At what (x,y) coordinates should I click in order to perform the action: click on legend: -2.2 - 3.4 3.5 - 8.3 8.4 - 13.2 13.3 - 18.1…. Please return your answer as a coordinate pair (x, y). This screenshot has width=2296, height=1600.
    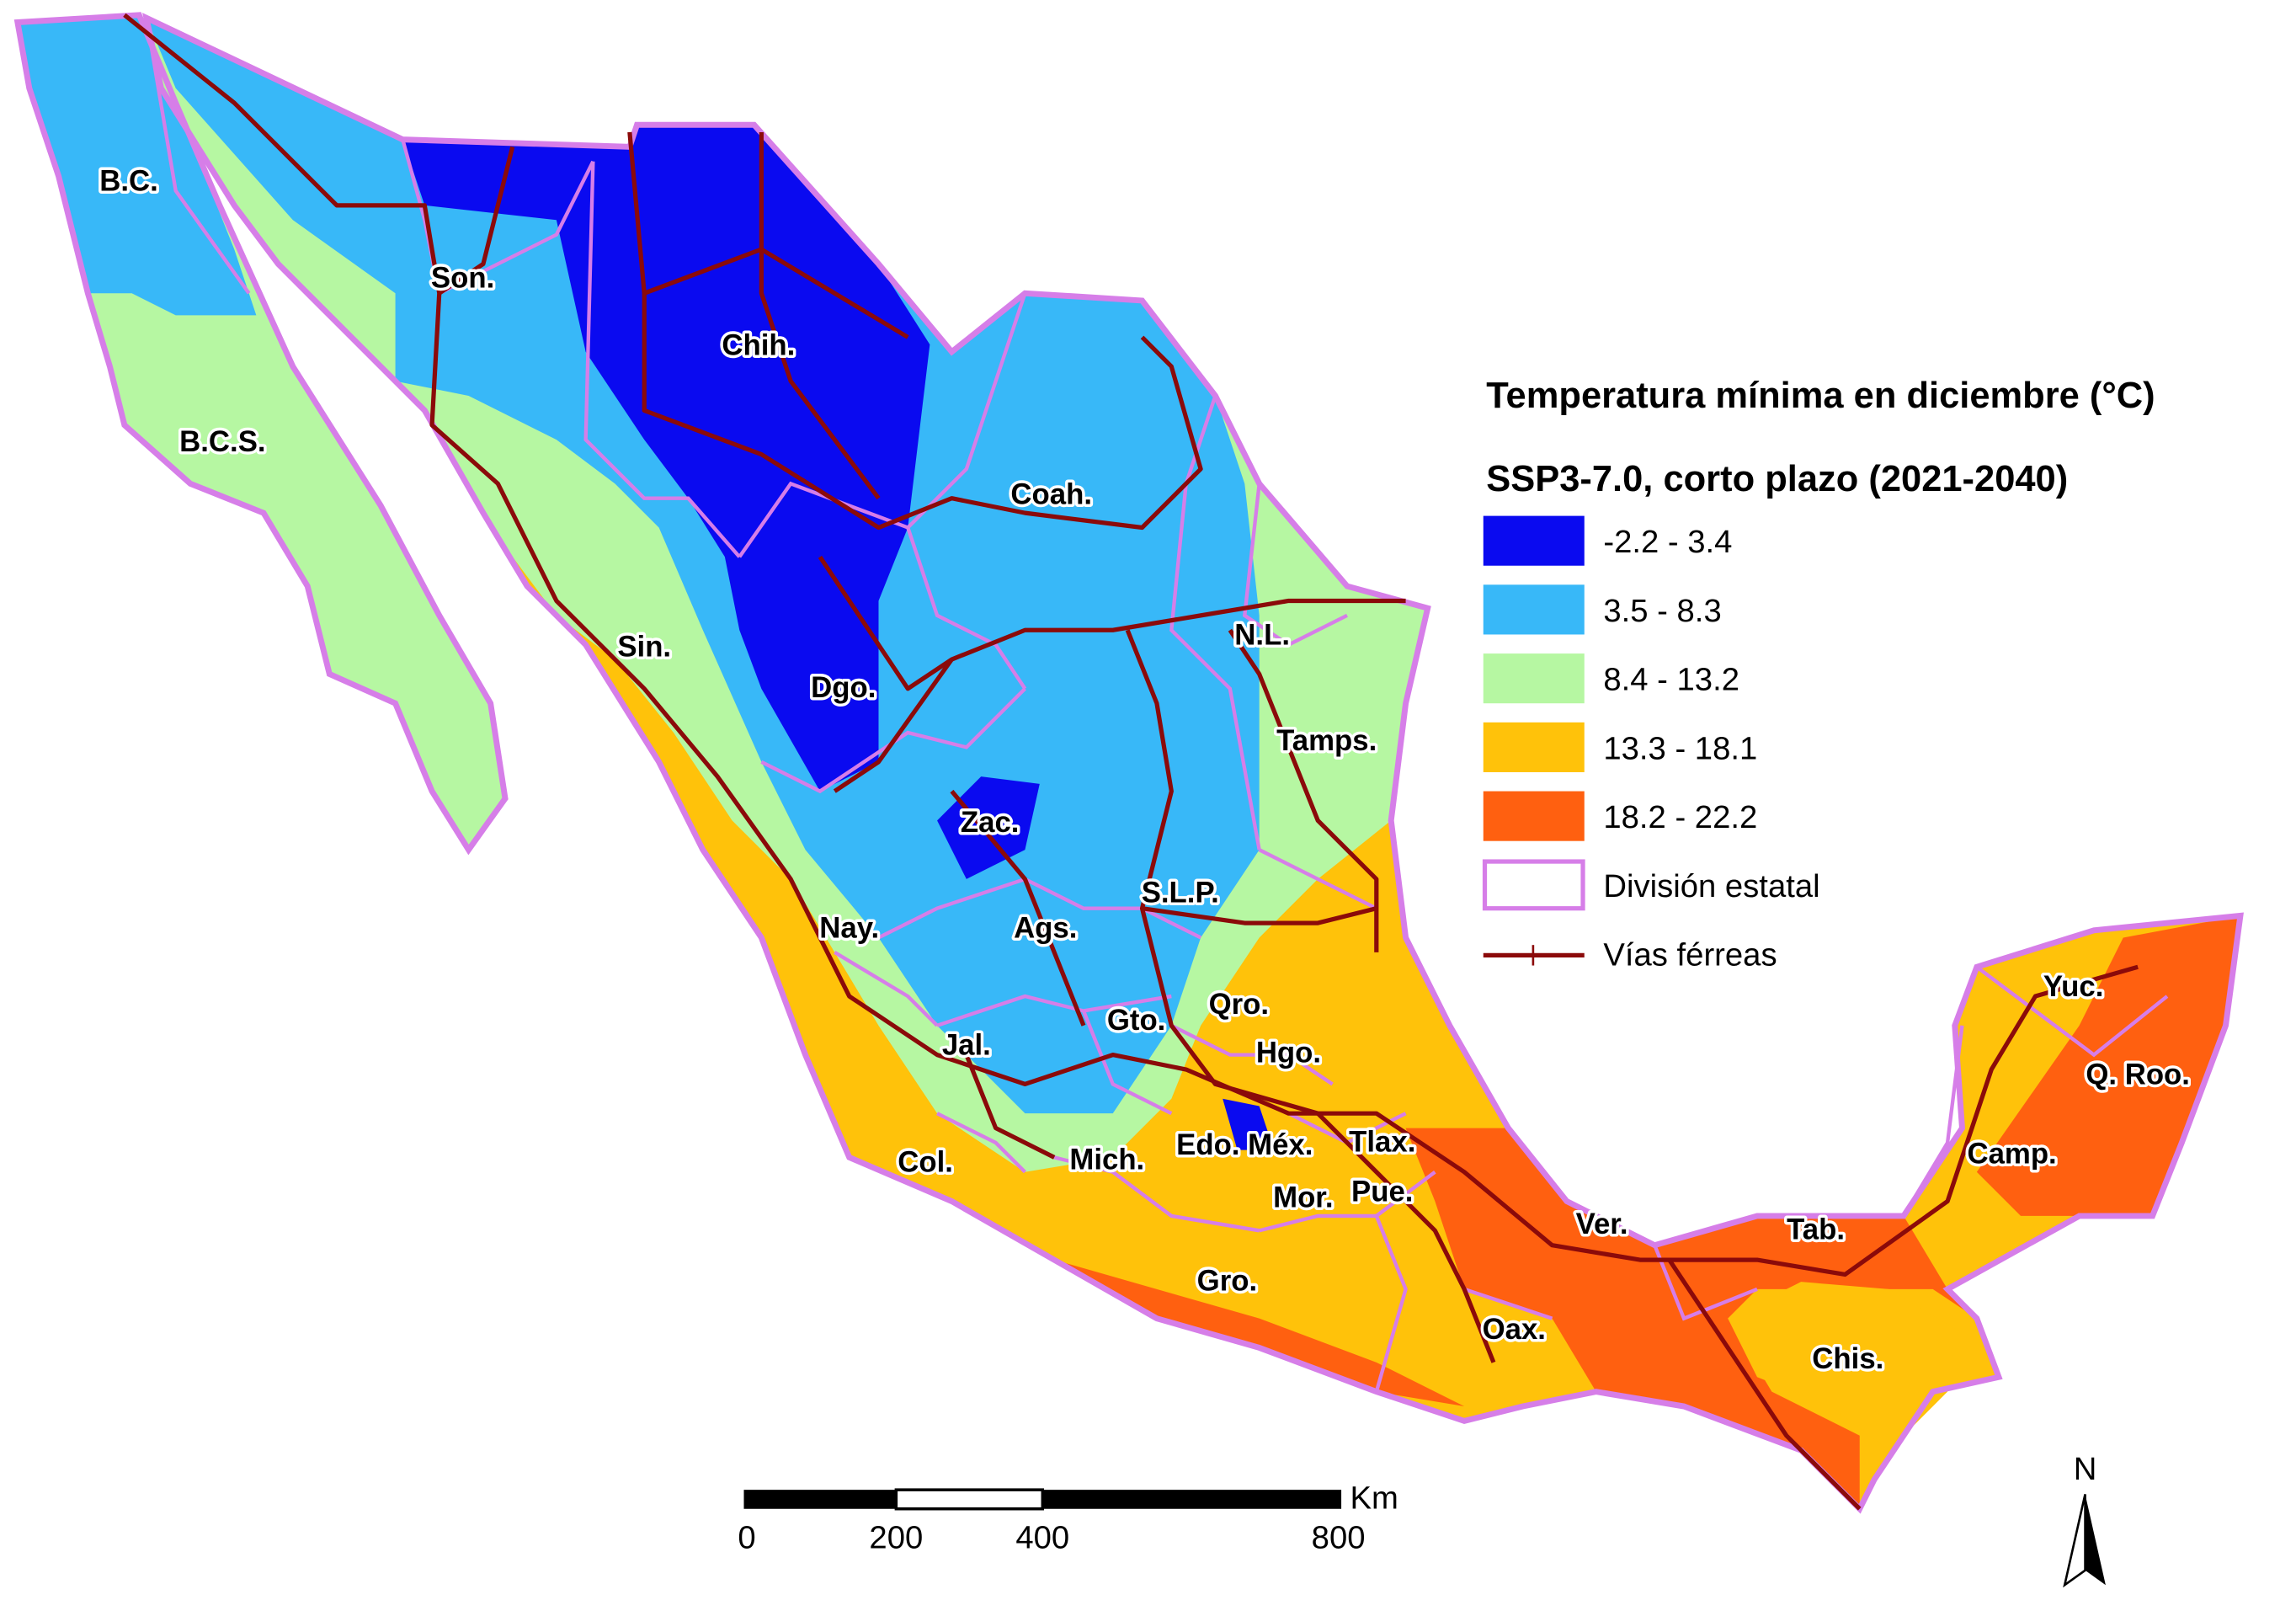
    Looking at the image, I should click on (1651, 744).